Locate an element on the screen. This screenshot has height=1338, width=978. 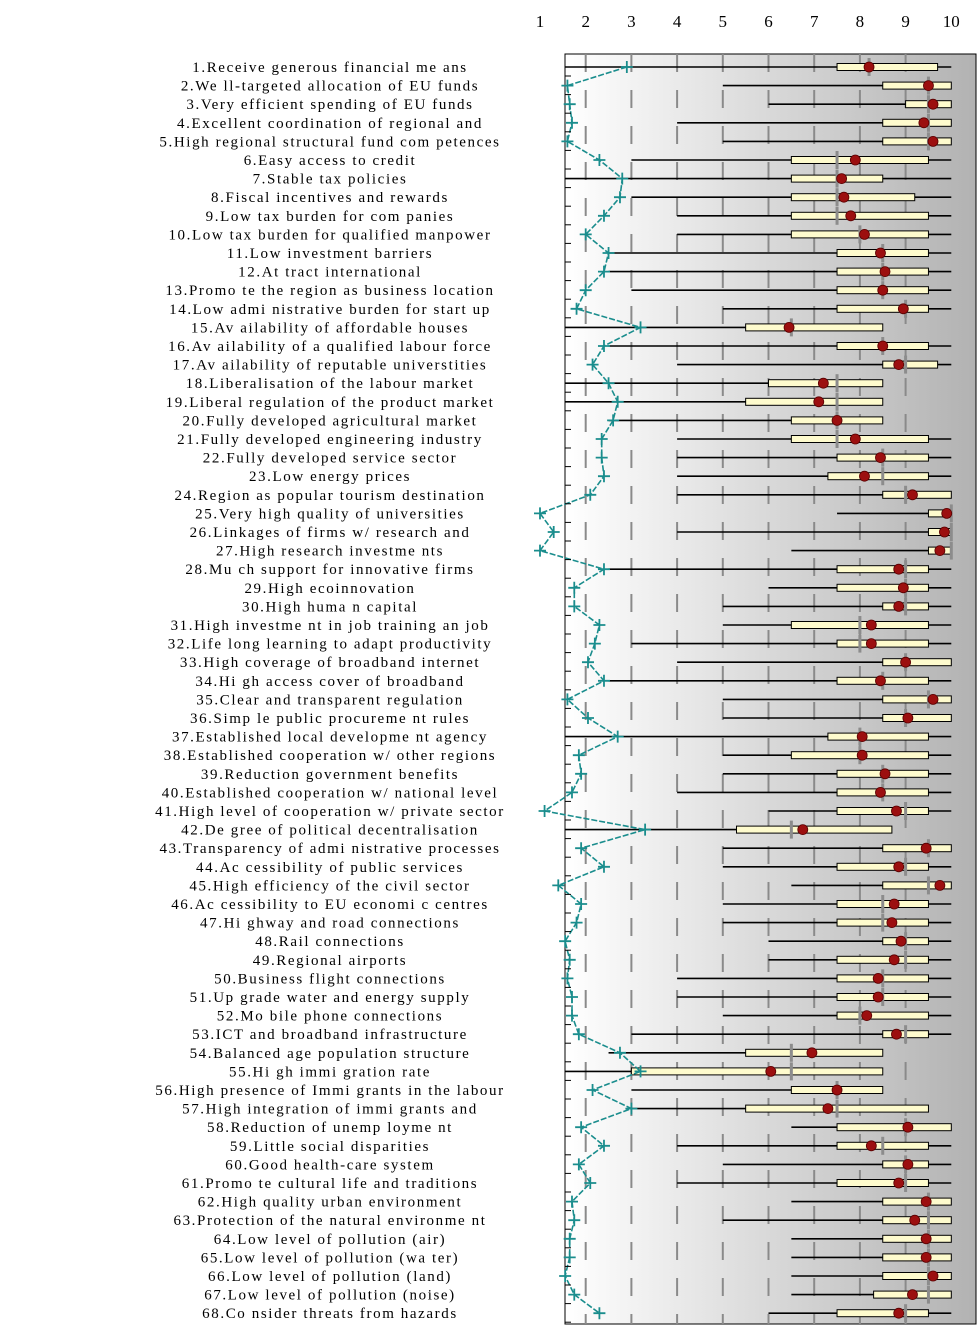
row-label: 2.We ll-targeted allocation of EU funds is located at coordinates (330, 87).